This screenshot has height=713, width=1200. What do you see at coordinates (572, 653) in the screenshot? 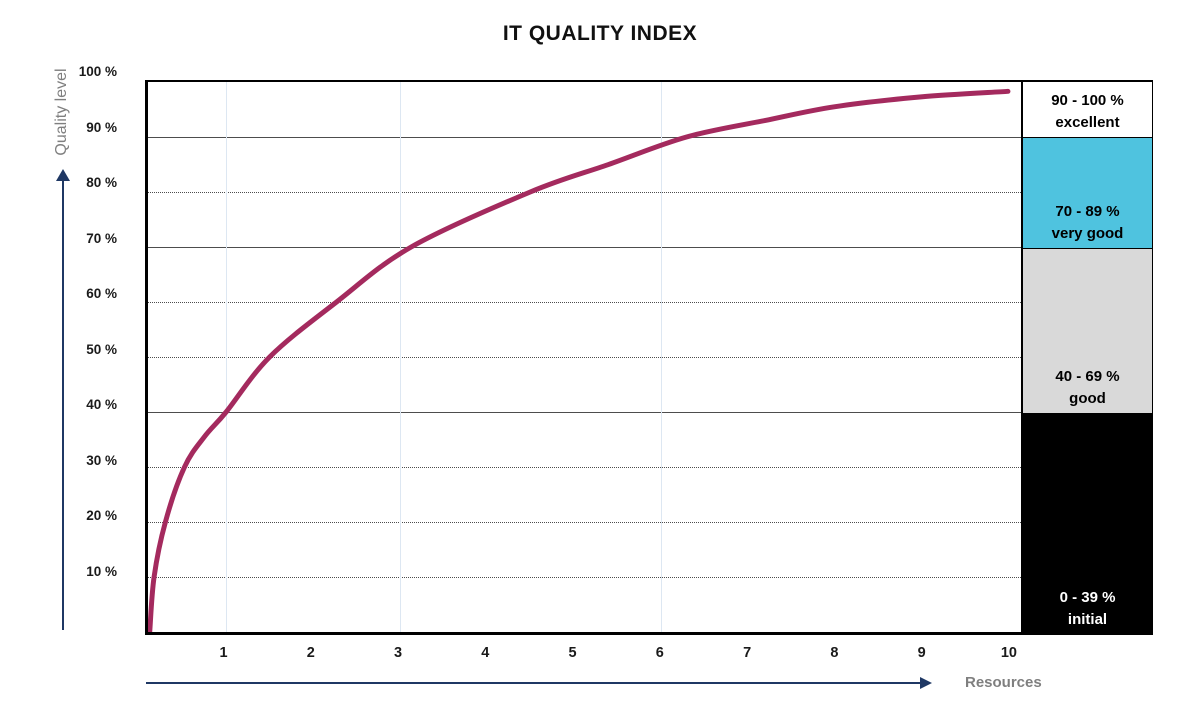
I see `x-tick-5: 5` at bounding box center [572, 653].